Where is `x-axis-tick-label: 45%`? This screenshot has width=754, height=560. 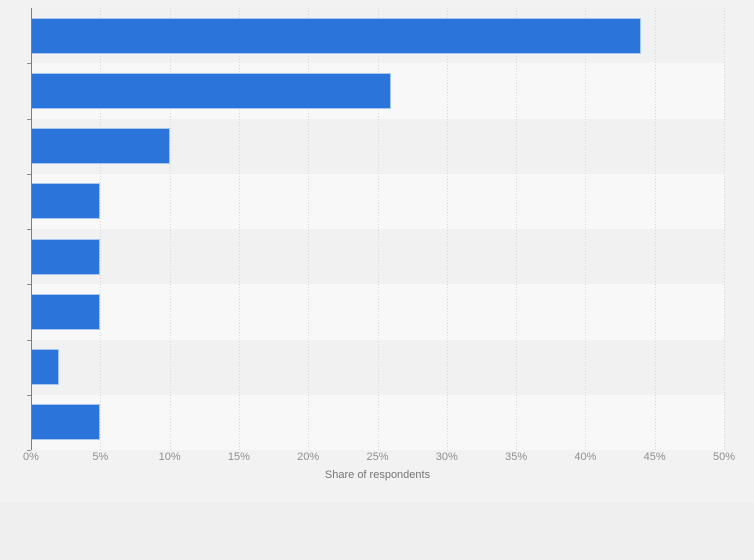 x-axis-tick-label: 45% is located at coordinates (654, 457).